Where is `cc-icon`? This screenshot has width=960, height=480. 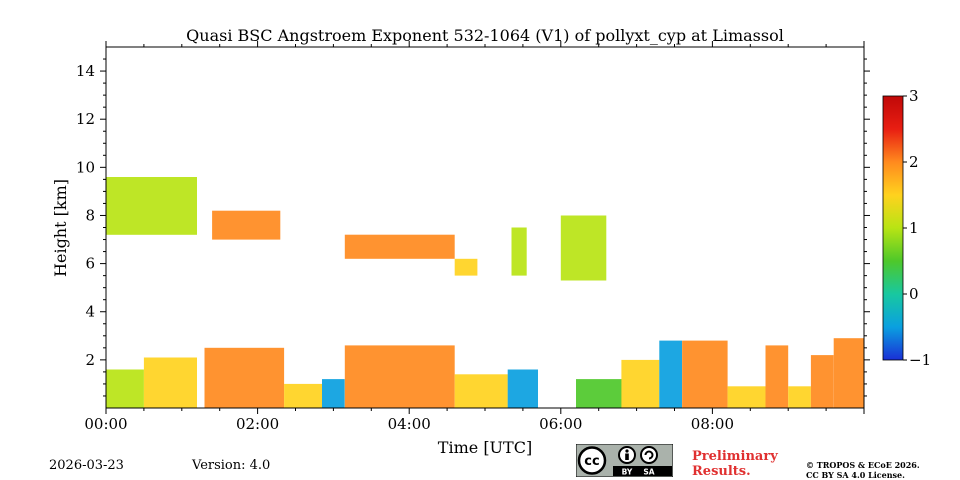 cc-icon is located at coordinates (592, 460).